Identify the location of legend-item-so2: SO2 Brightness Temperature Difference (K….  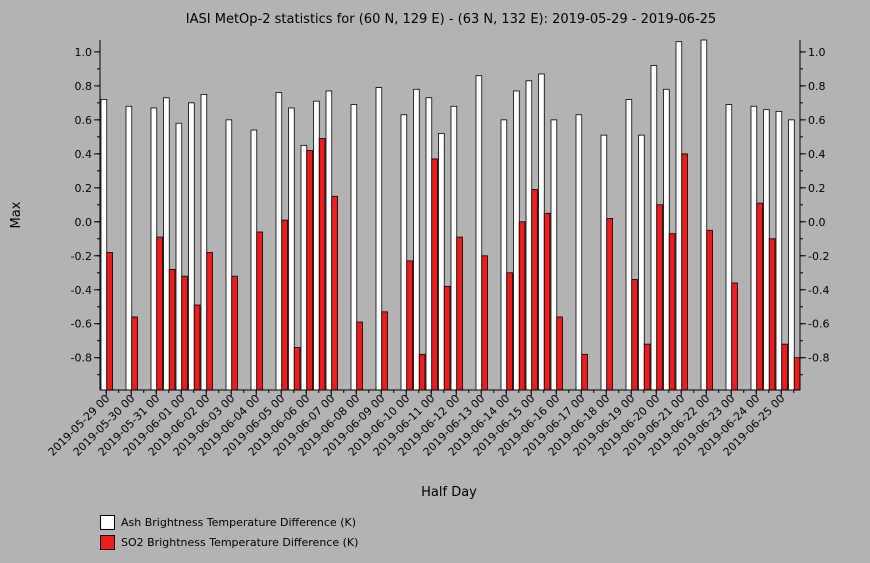
(229, 542).